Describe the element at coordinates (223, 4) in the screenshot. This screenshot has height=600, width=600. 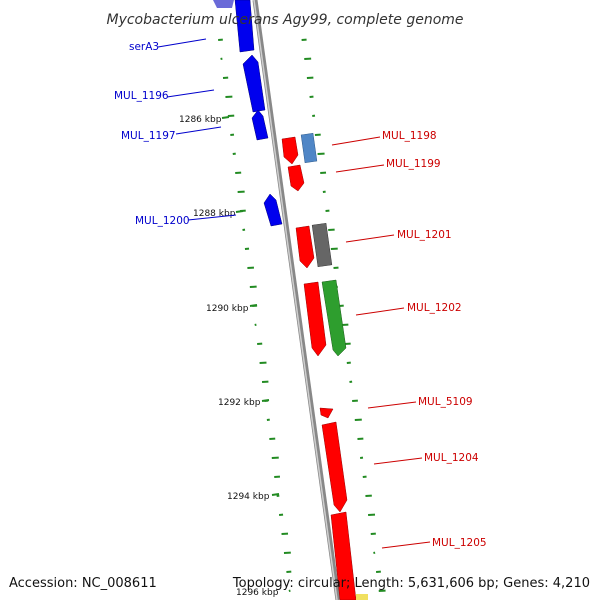
I see `gene-serA3-arrow` at that location.